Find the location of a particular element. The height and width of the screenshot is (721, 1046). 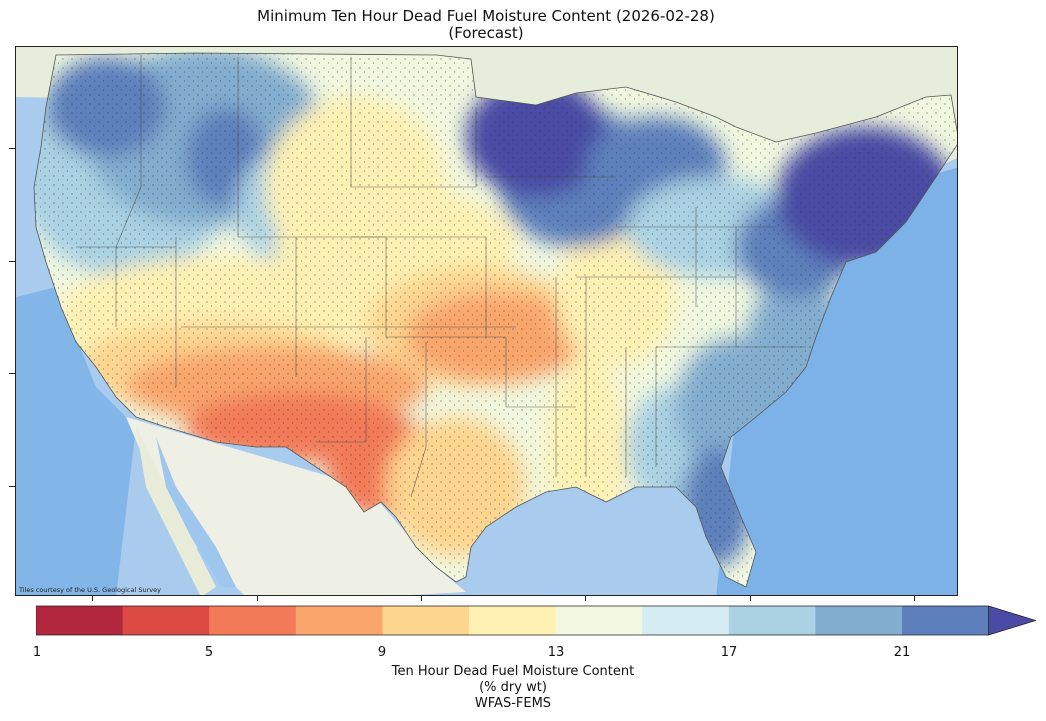

colorbar-tick-label: 1 is located at coordinates (37, 652).